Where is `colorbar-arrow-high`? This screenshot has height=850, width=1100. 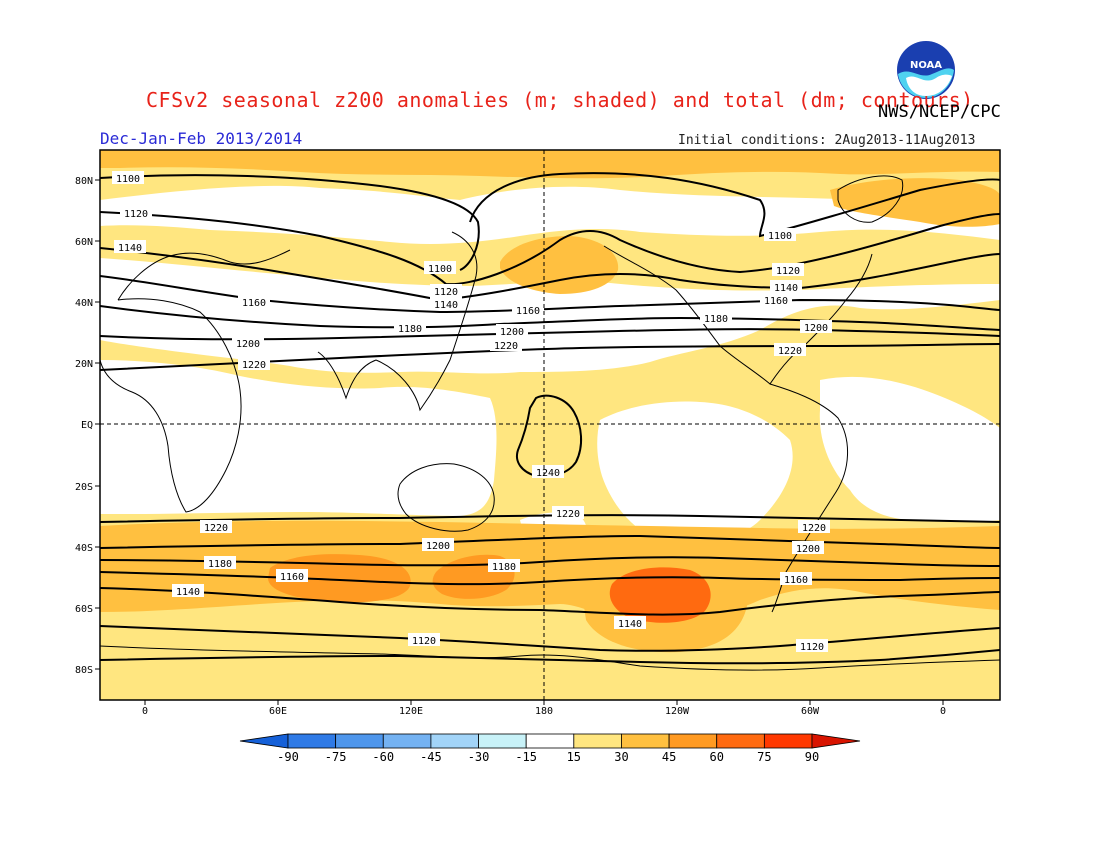 colorbar-arrow-high is located at coordinates (836, 741).